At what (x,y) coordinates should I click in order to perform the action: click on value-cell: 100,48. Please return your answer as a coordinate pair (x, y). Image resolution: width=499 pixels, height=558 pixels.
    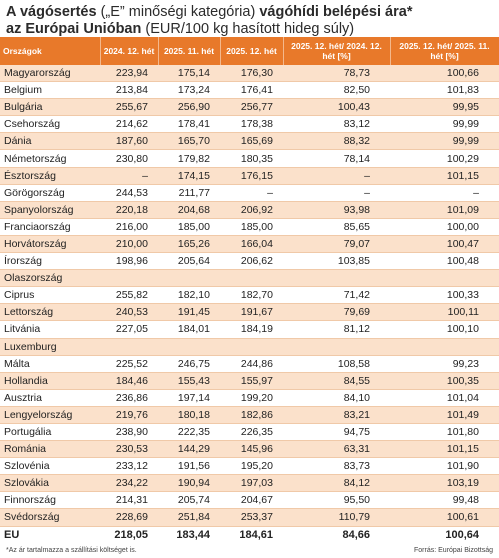
    Looking at the image, I should click on (444, 261).